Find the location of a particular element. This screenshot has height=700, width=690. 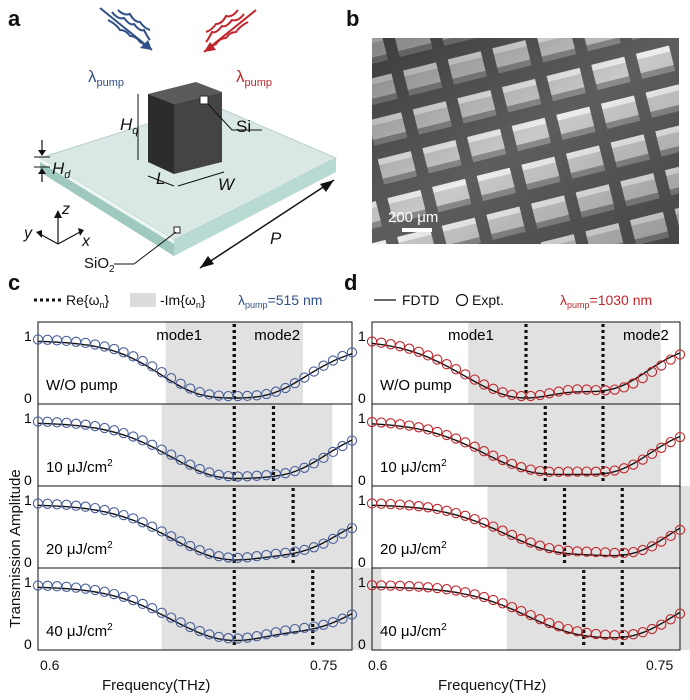

subplot-d-2: 1 0 20 μJ/cm2 is located at coordinates (524, 527).